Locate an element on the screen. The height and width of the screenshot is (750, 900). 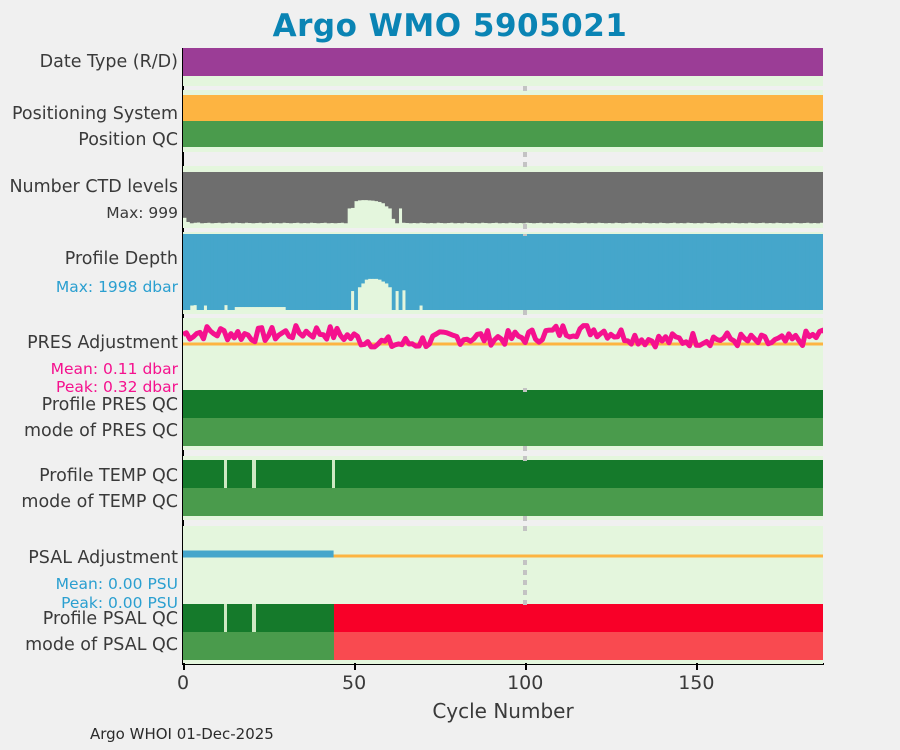
profile-psal-qc-band-bad is located at coordinates (578, 618).